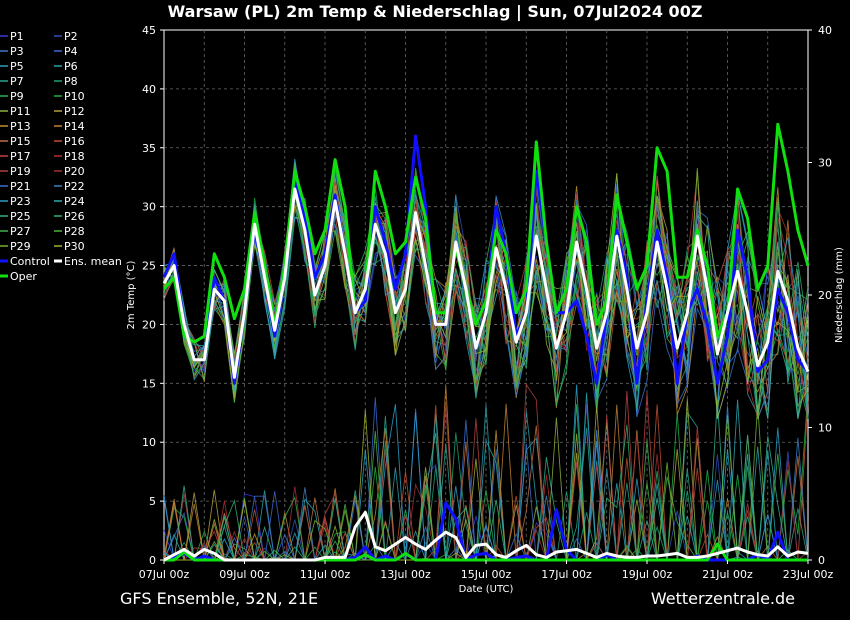  What do you see at coordinates (20, 171) in the screenshot?
I see `legend-label: P19` at bounding box center [20, 171].